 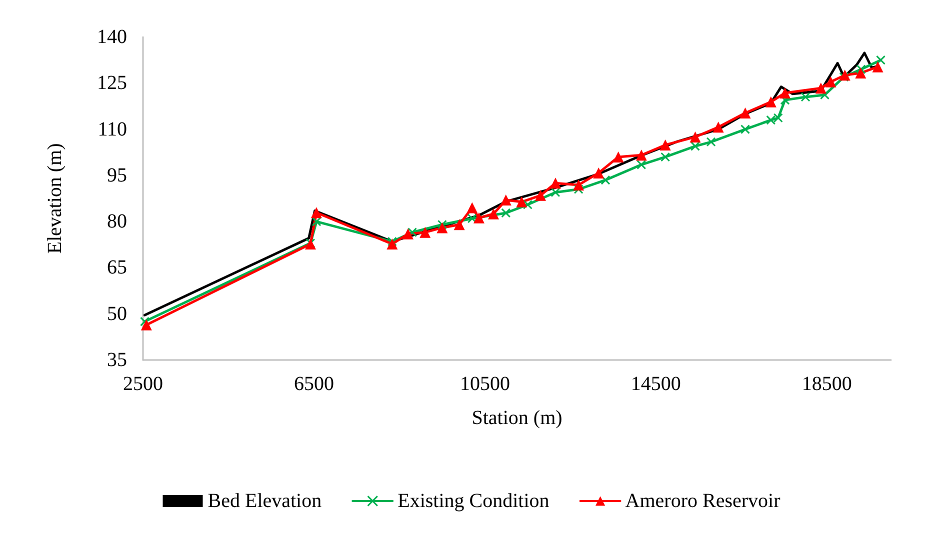 I want to click on y-tick-label: 35, so click(x=117, y=360).